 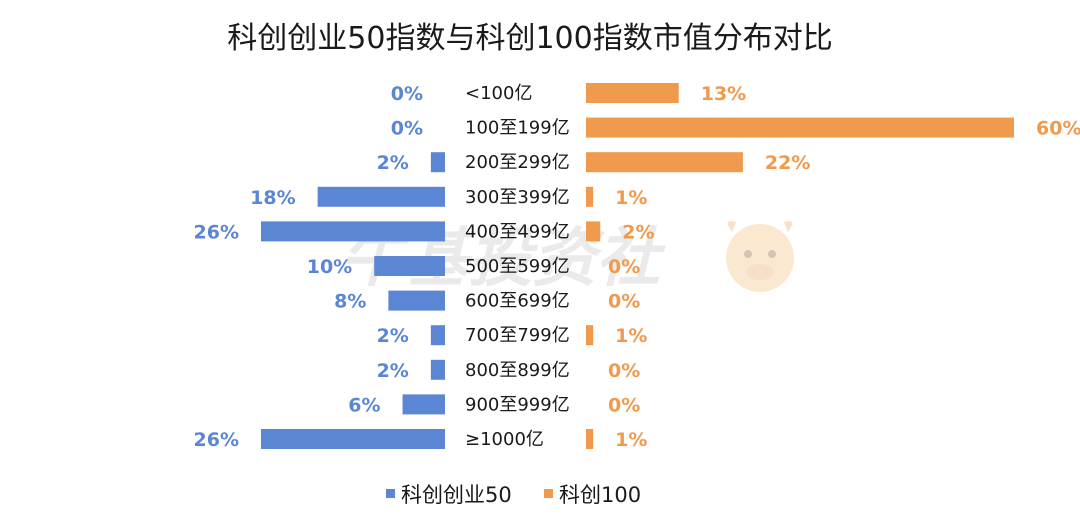 What do you see at coordinates (390, 493) in the screenshot?
I see `legend-swatch-科创创业50` at bounding box center [390, 493].